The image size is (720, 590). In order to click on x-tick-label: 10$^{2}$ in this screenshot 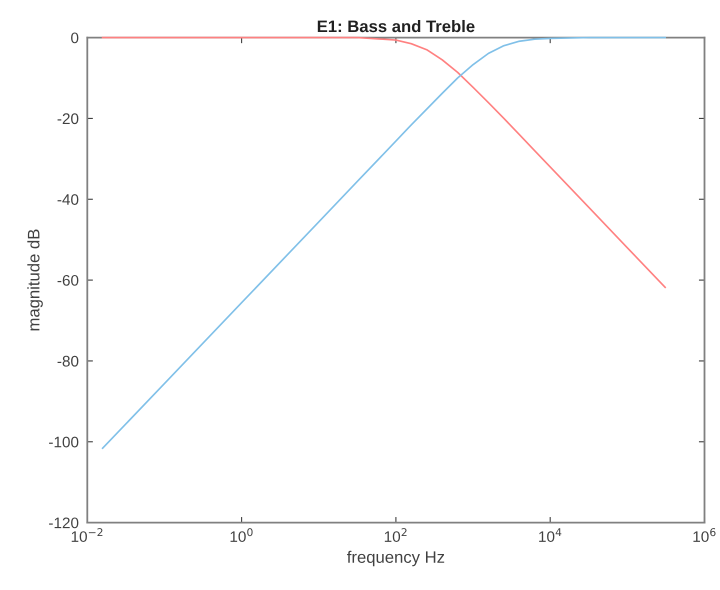, I will do `click(395, 535)`.